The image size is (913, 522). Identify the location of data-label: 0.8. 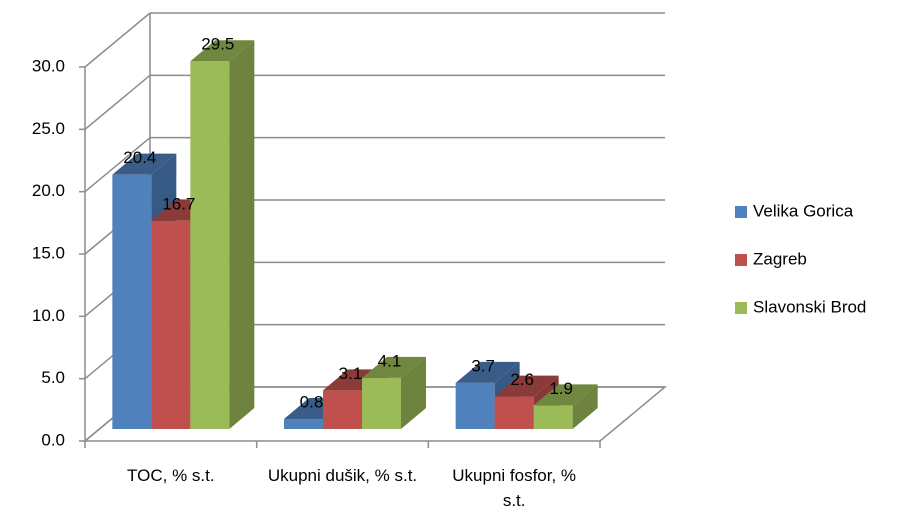
(312, 402).